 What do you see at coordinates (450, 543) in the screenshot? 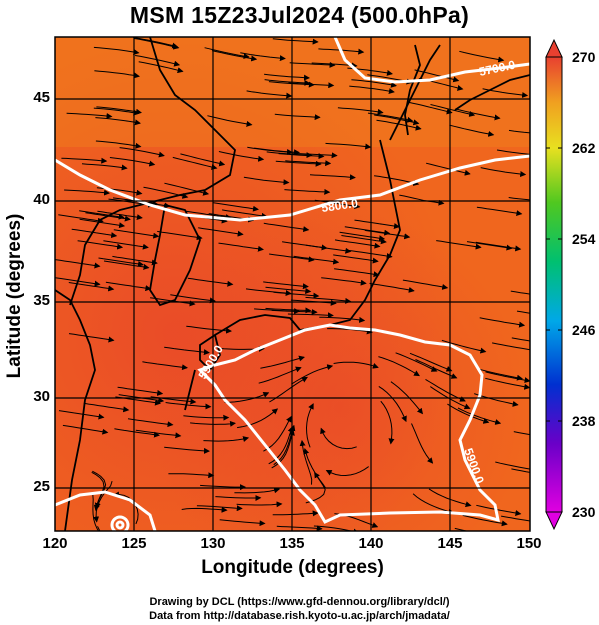
I see `x-tick-label: 145` at bounding box center [450, 543].